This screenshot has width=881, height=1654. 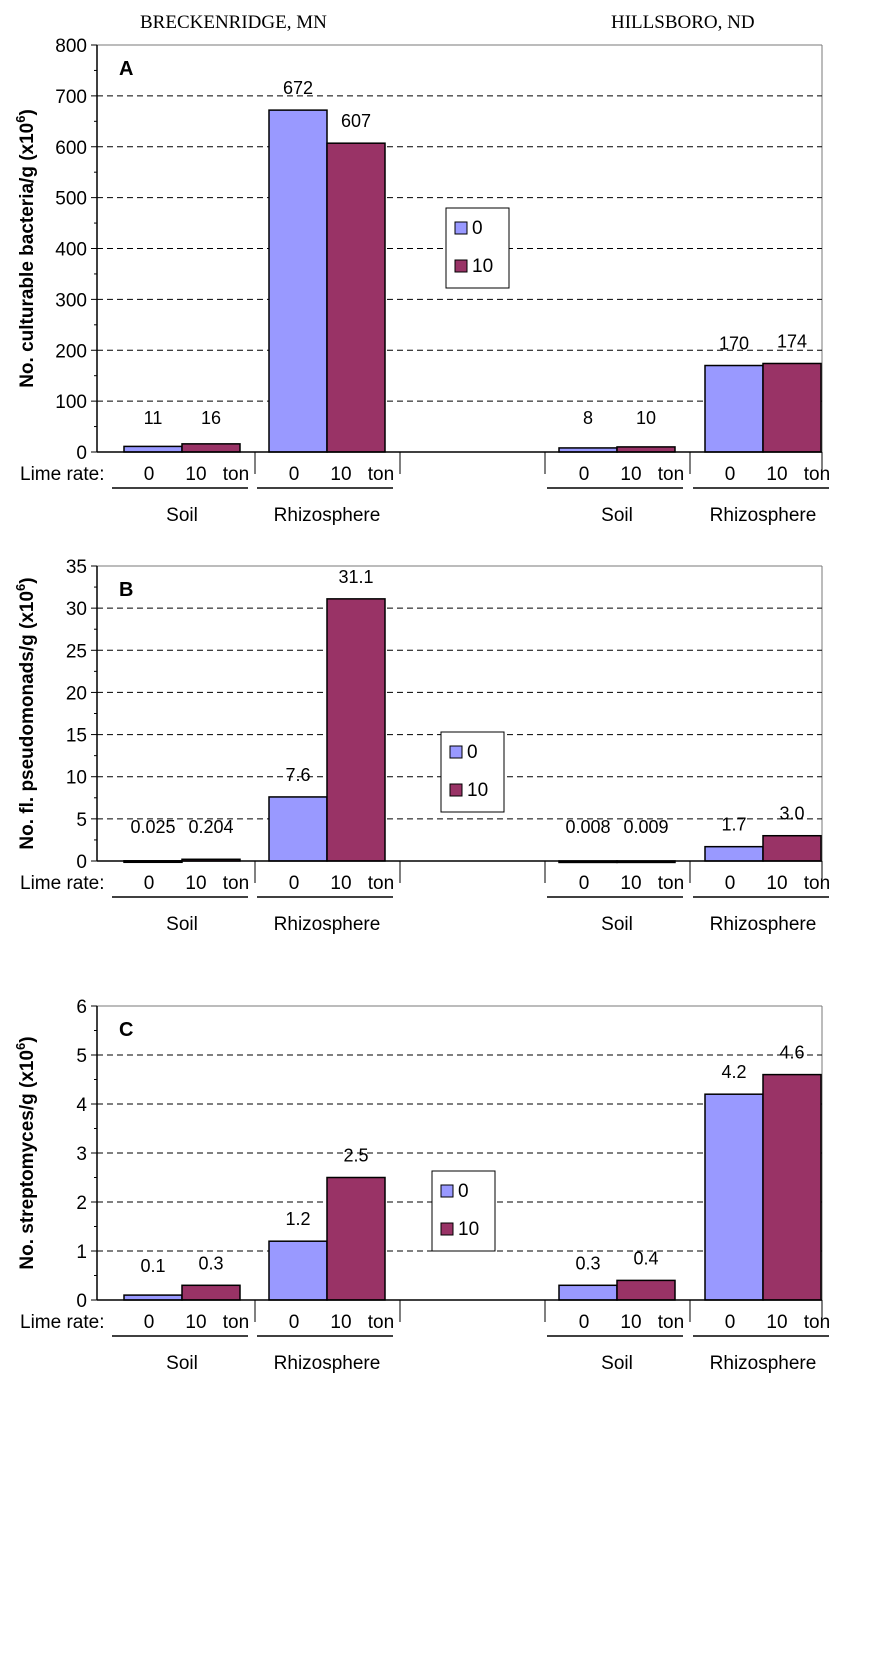 I want to click on data-label: 4.6, so click(x=791, y=1053).